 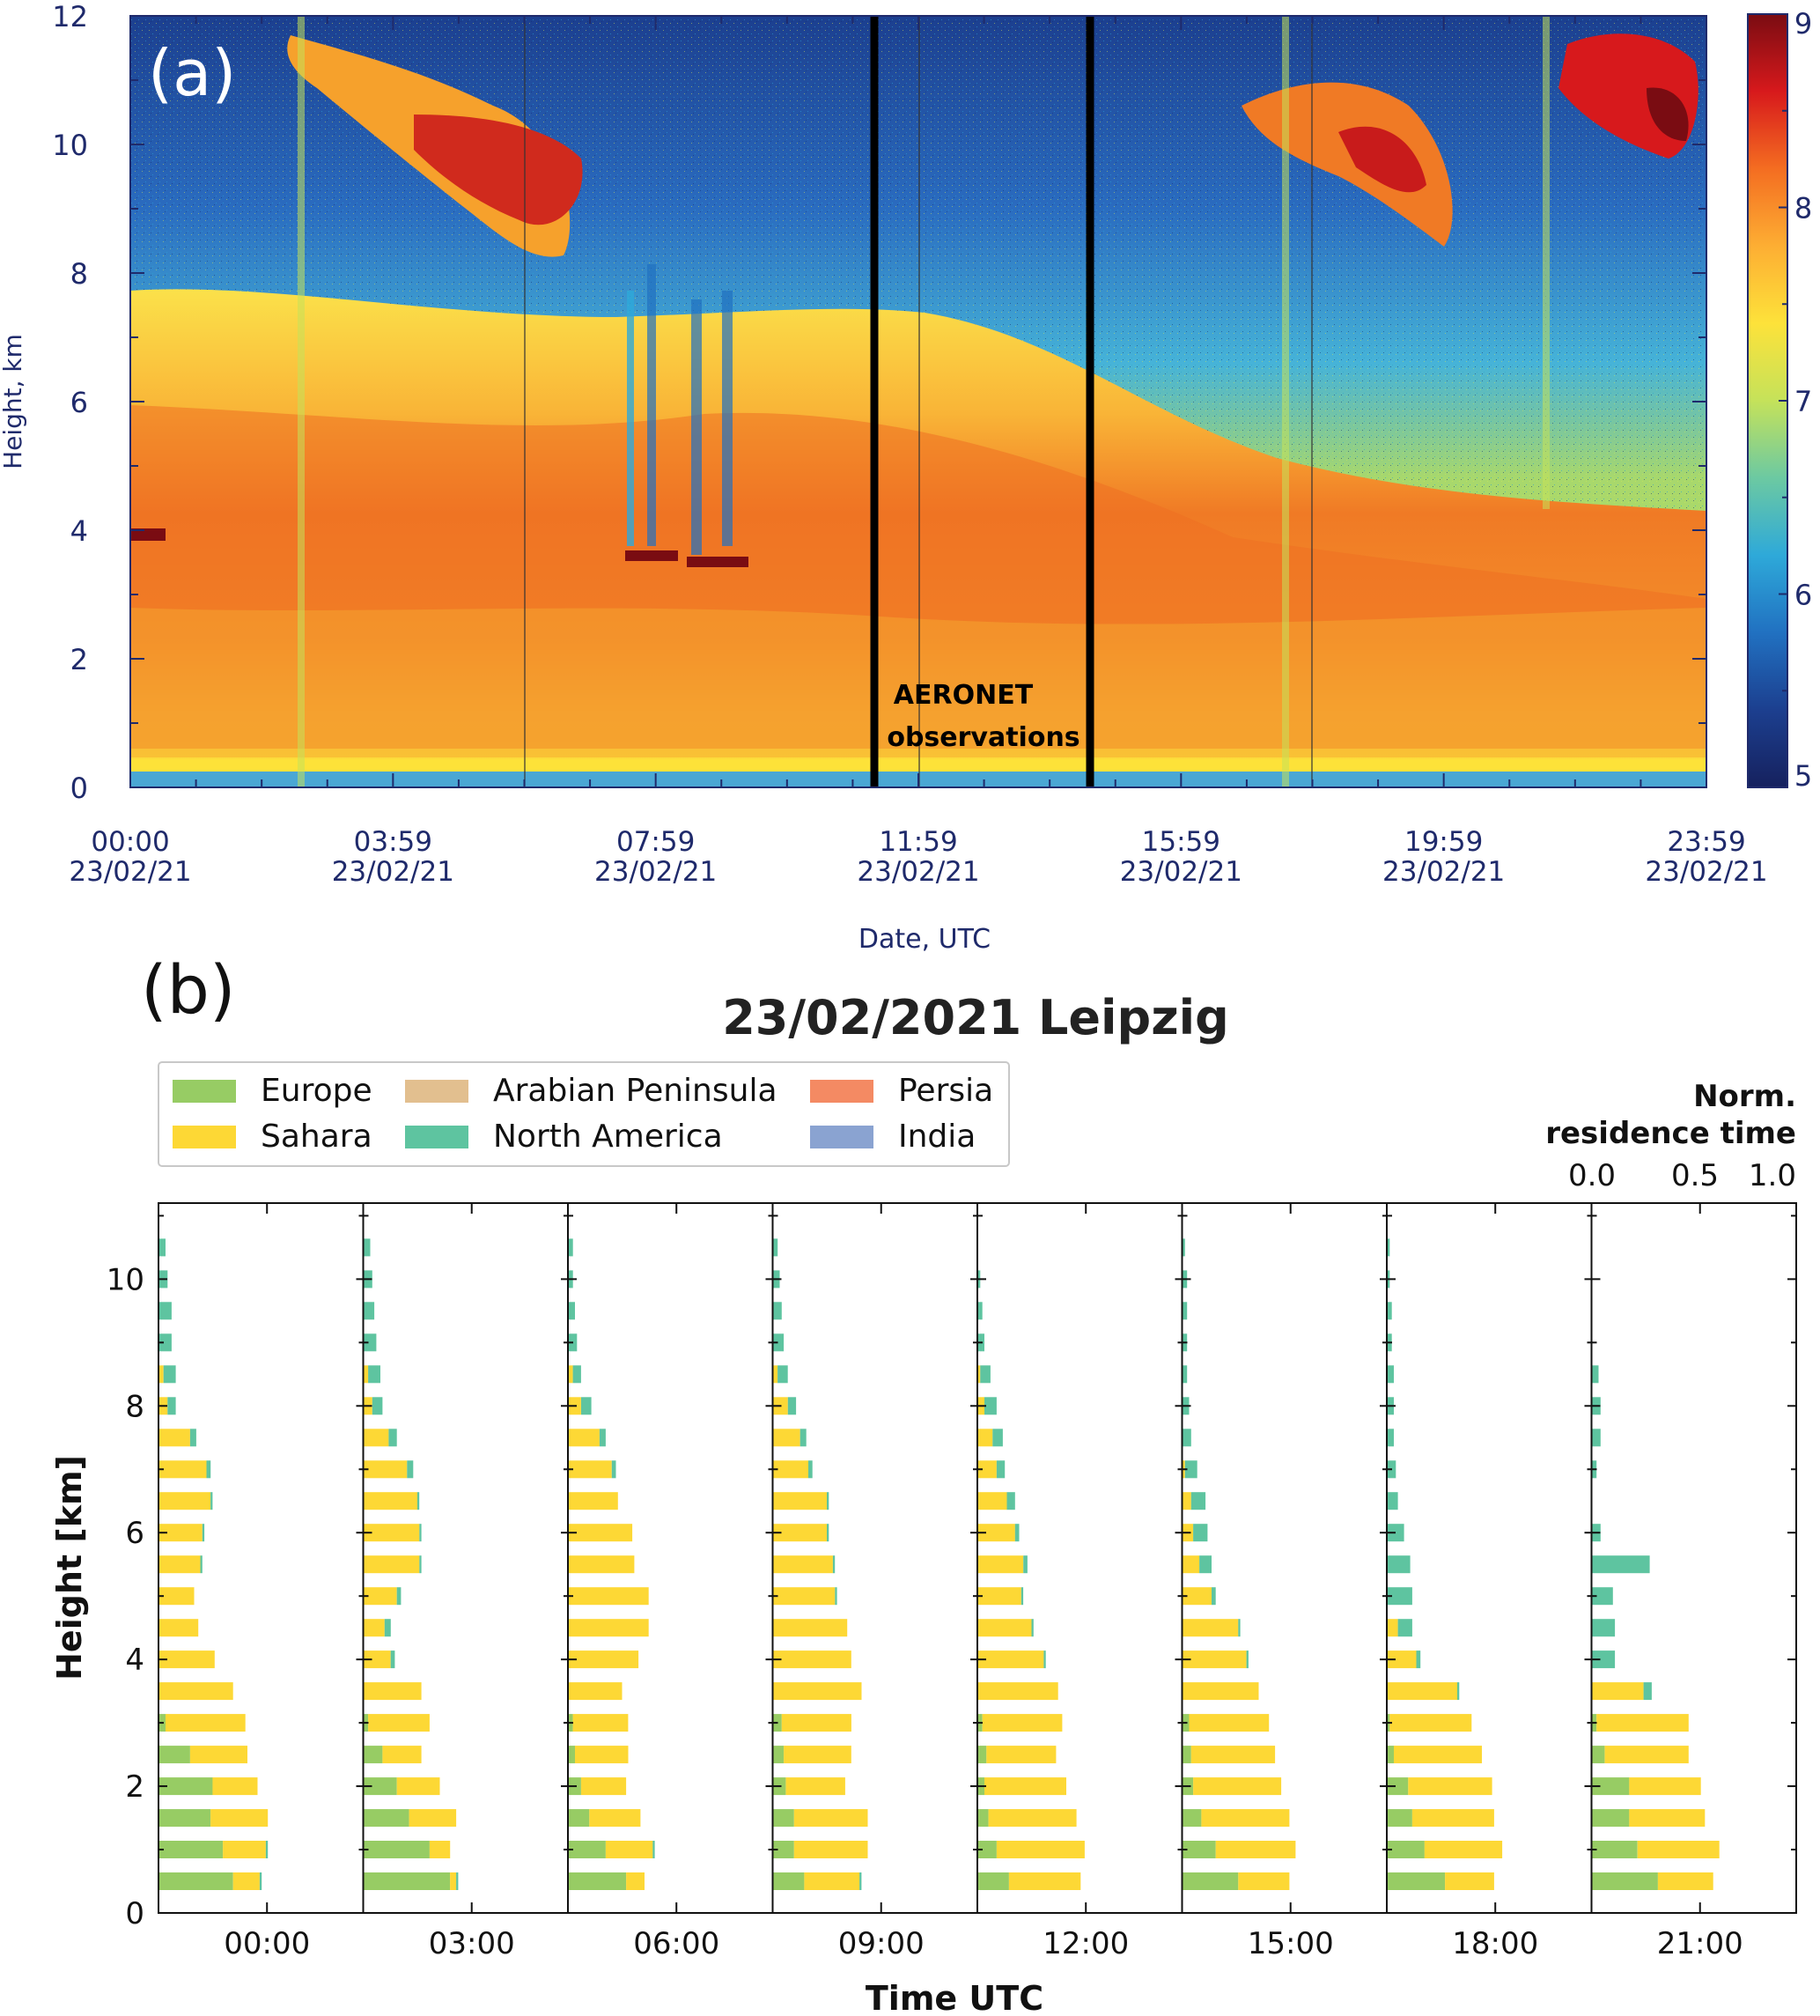 What do you see at coordinates (316, 1091) in the screenshot?
I see `legend-label: Europe` at bounding box center [316, 1091].